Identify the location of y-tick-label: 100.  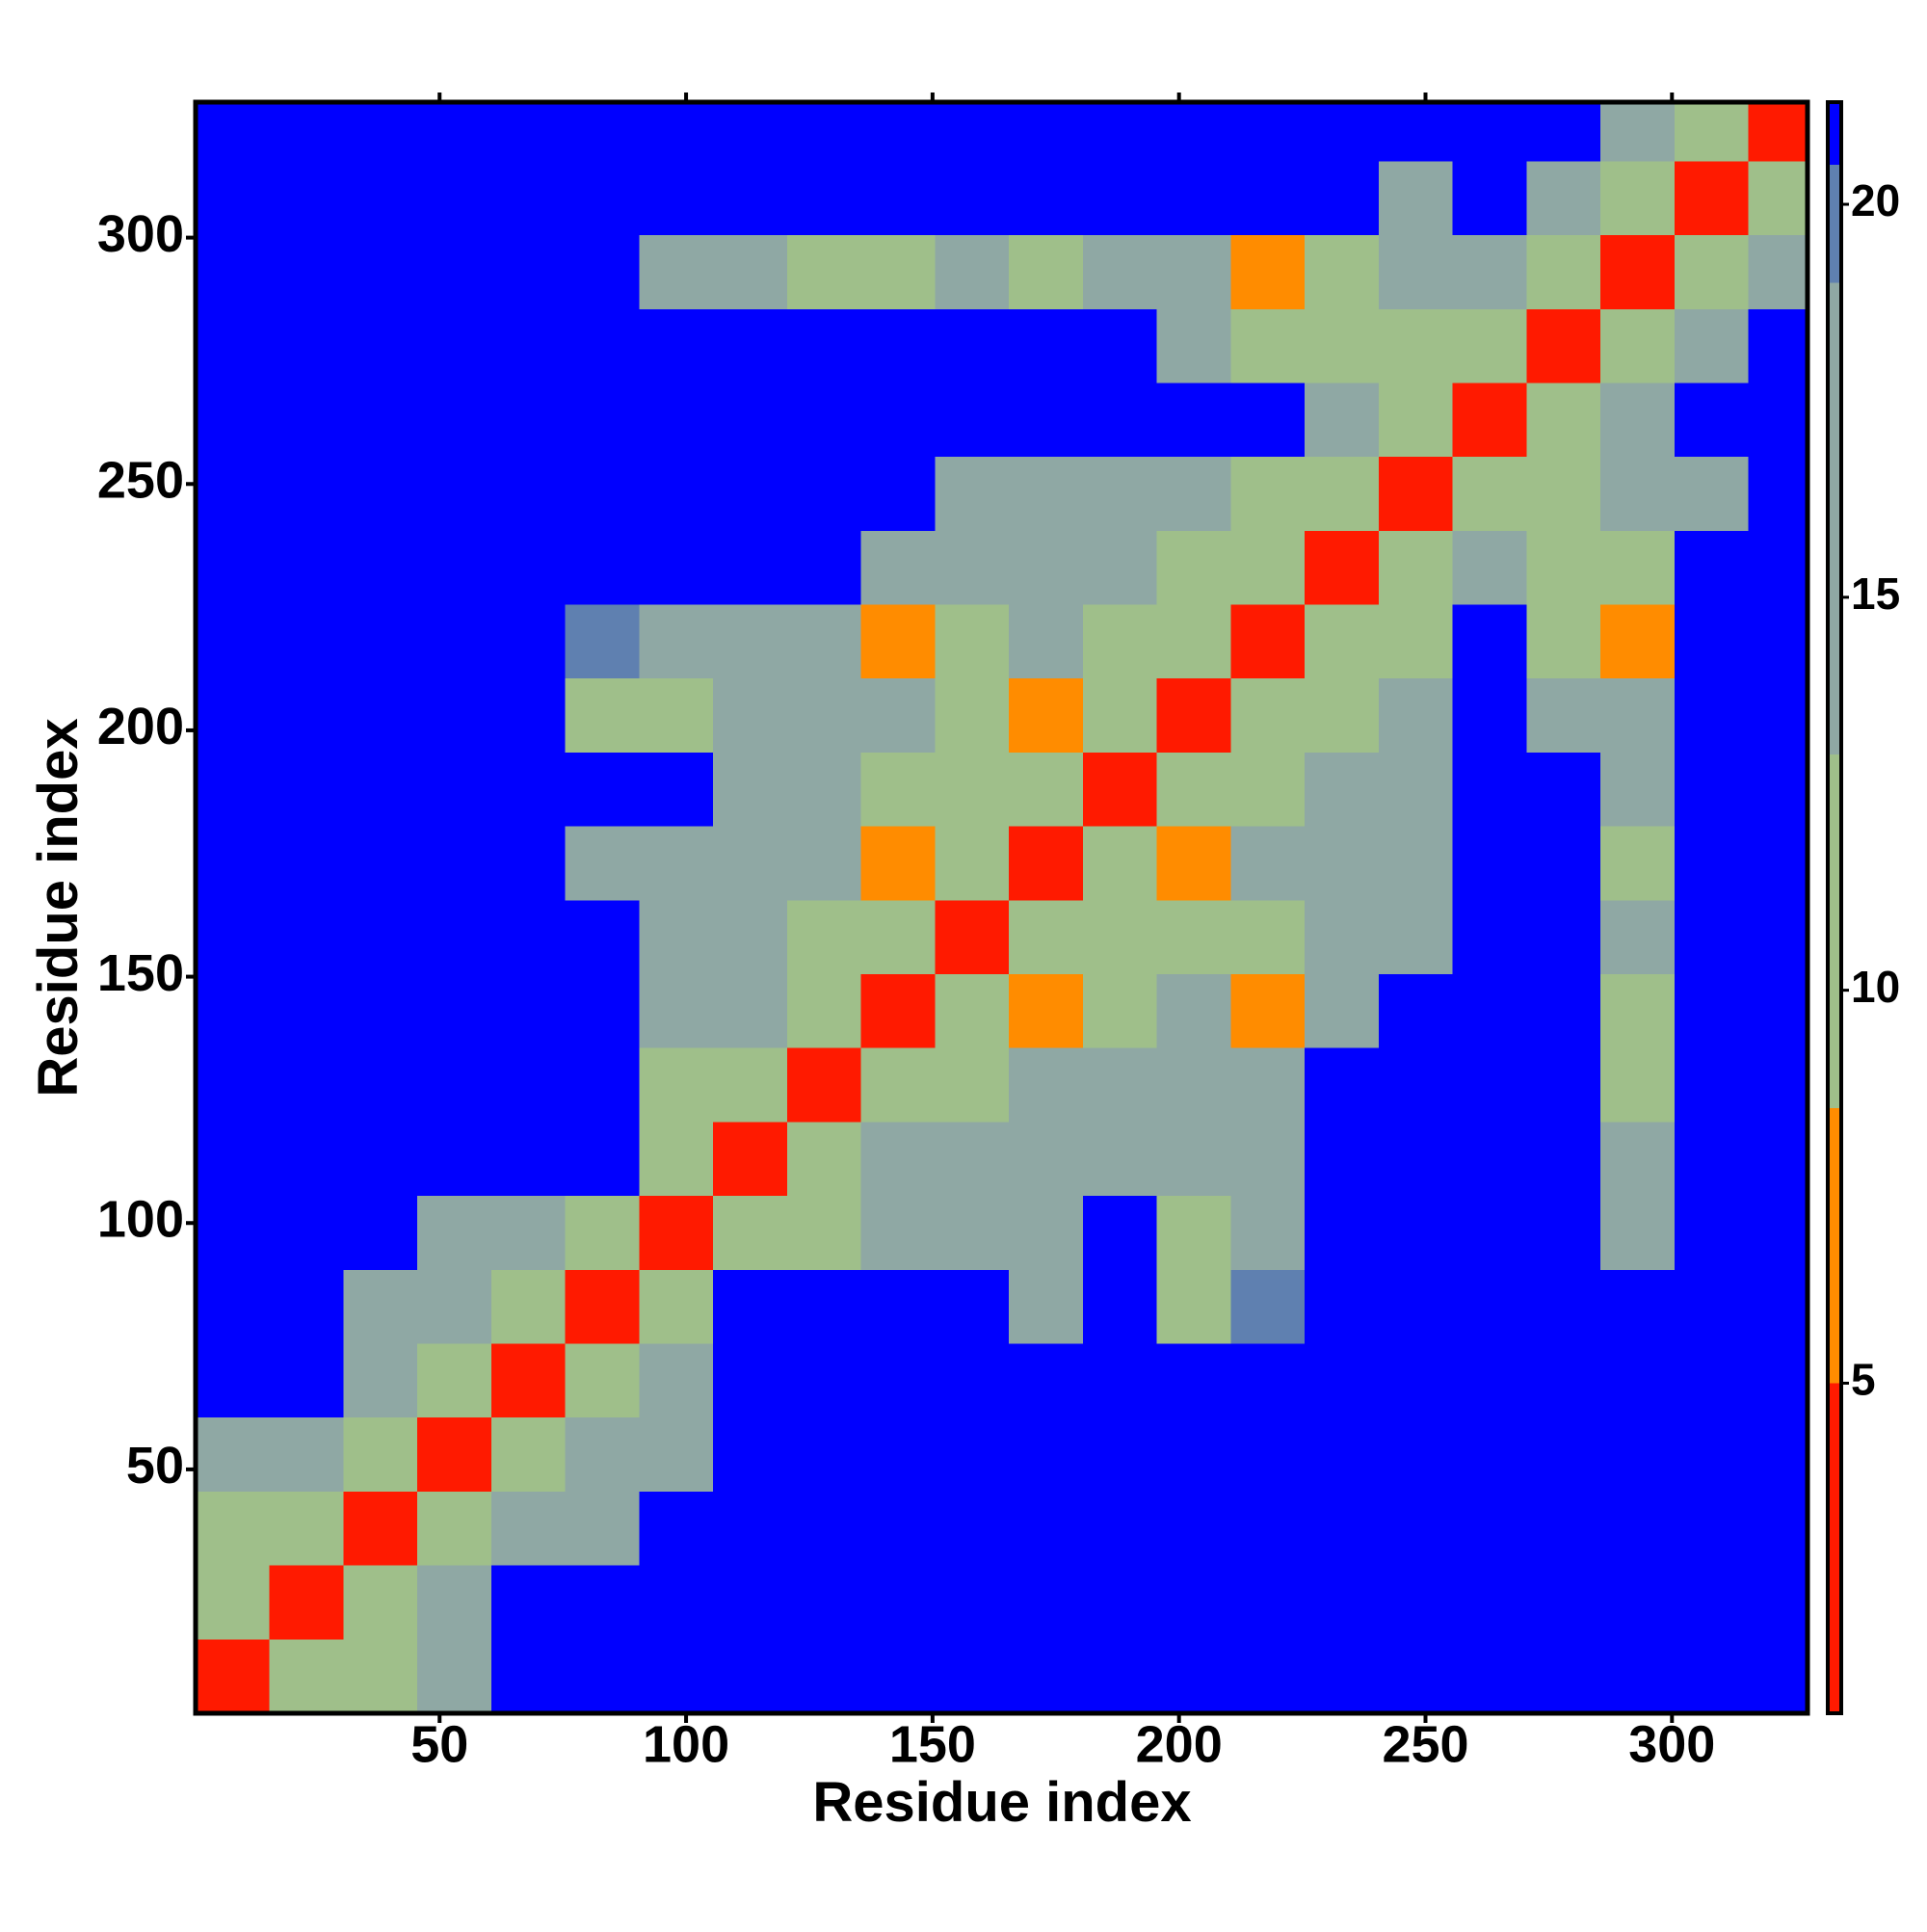
(140, 1220).